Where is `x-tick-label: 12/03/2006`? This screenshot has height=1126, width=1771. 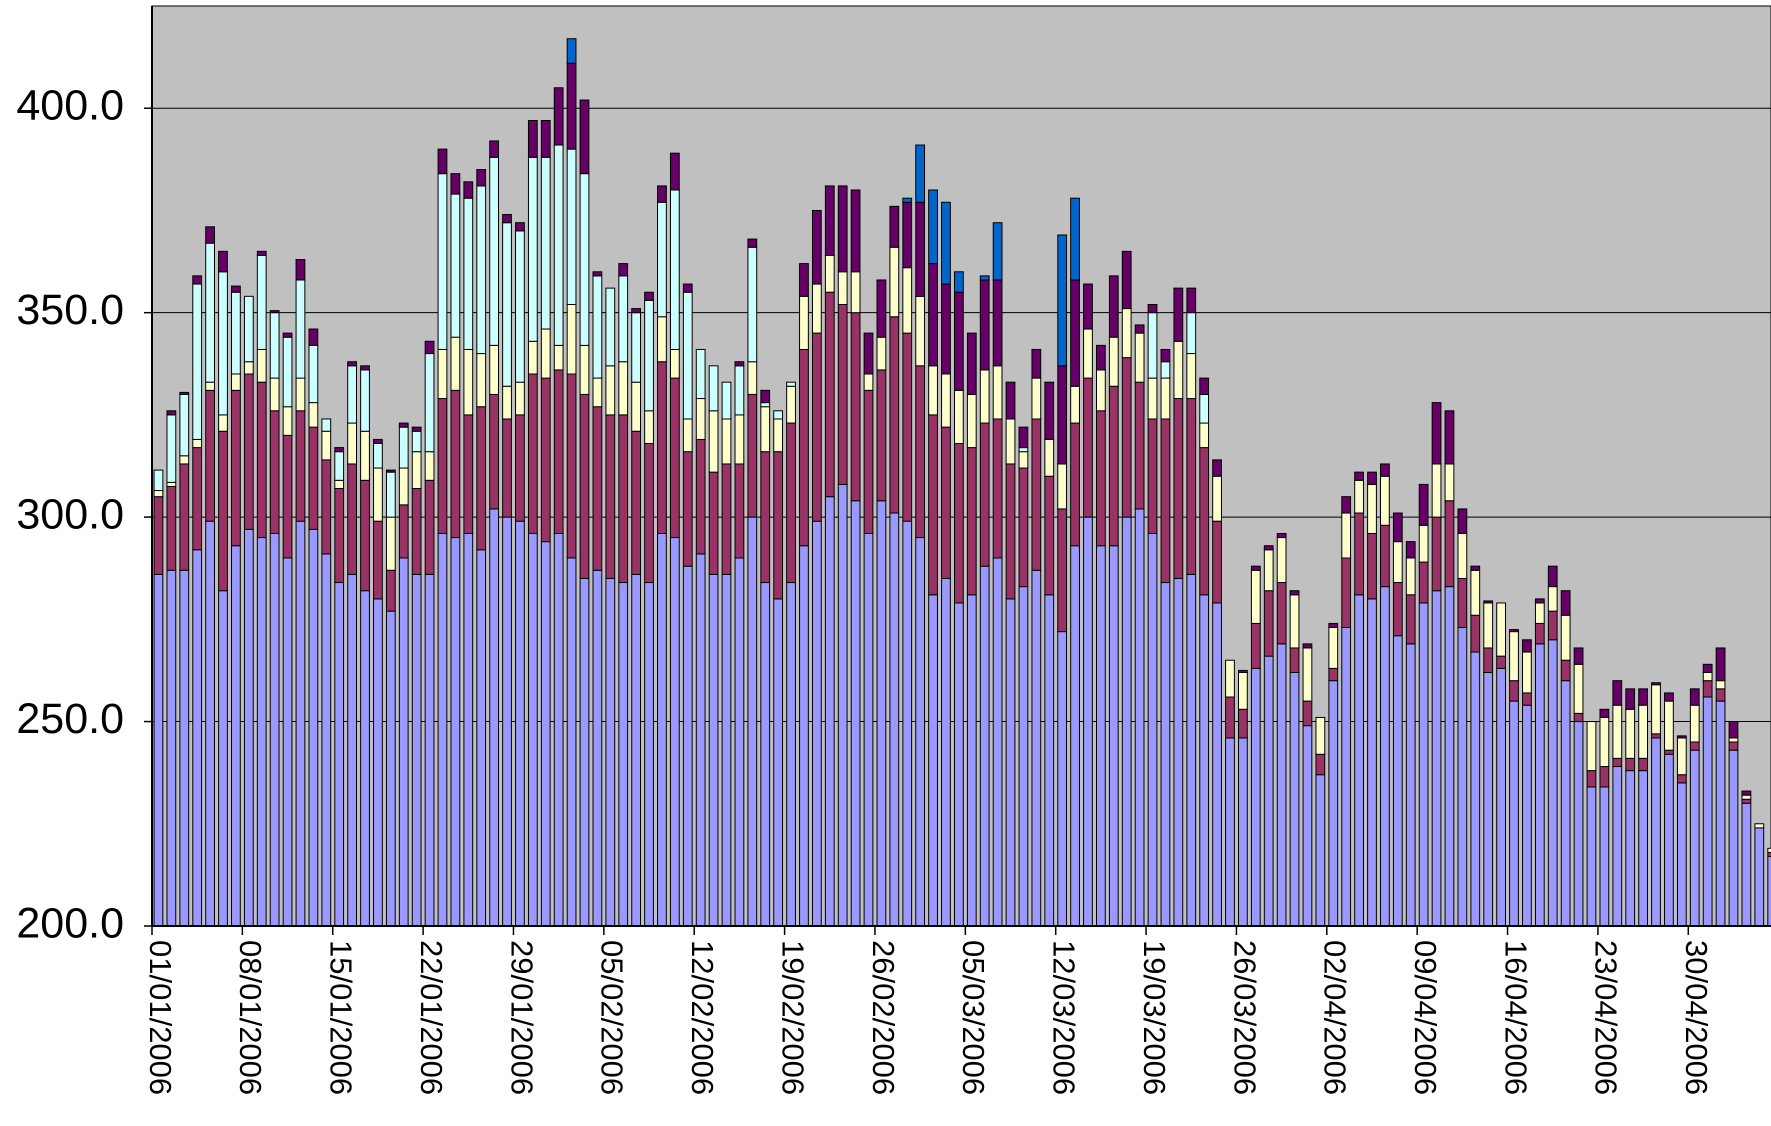
x-tick-label: 12/03/2006 is located at coordinates (1064, 1017).